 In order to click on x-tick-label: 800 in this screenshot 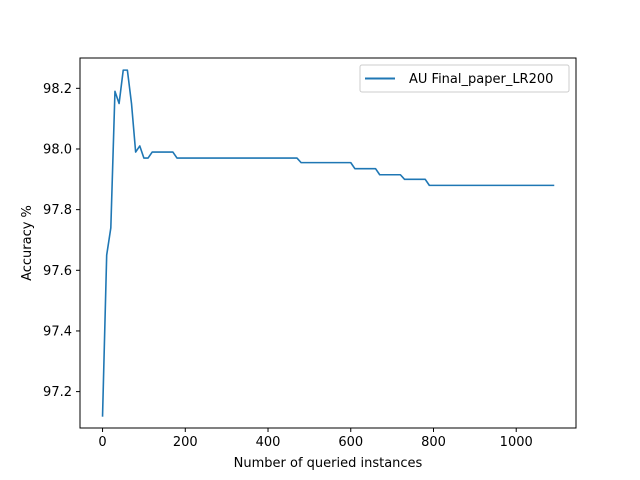, I will do `click(433, 442)`.